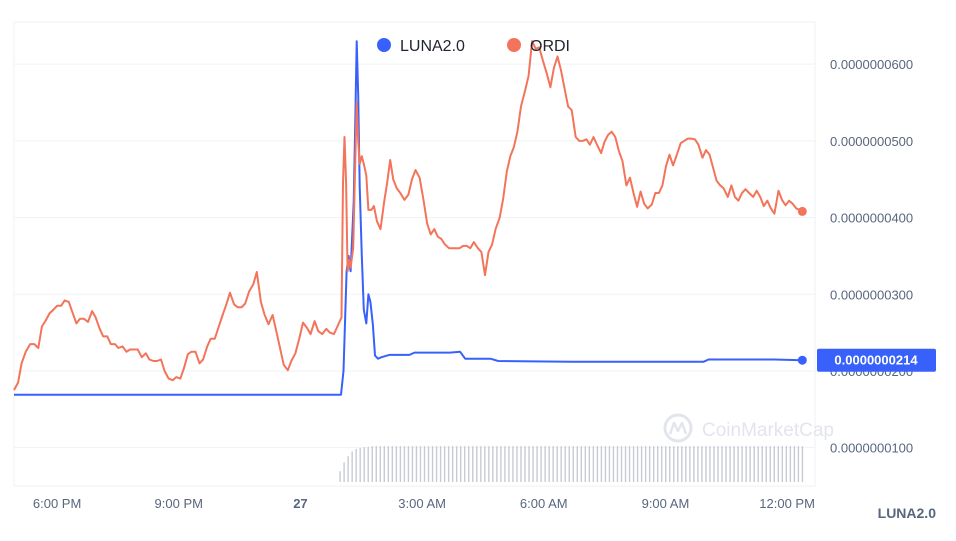  What do you see at coordinates (473, 46) in the screenshot?
I see `legend: LUNA2.0 ORDI` at bounding box center [473, 46].